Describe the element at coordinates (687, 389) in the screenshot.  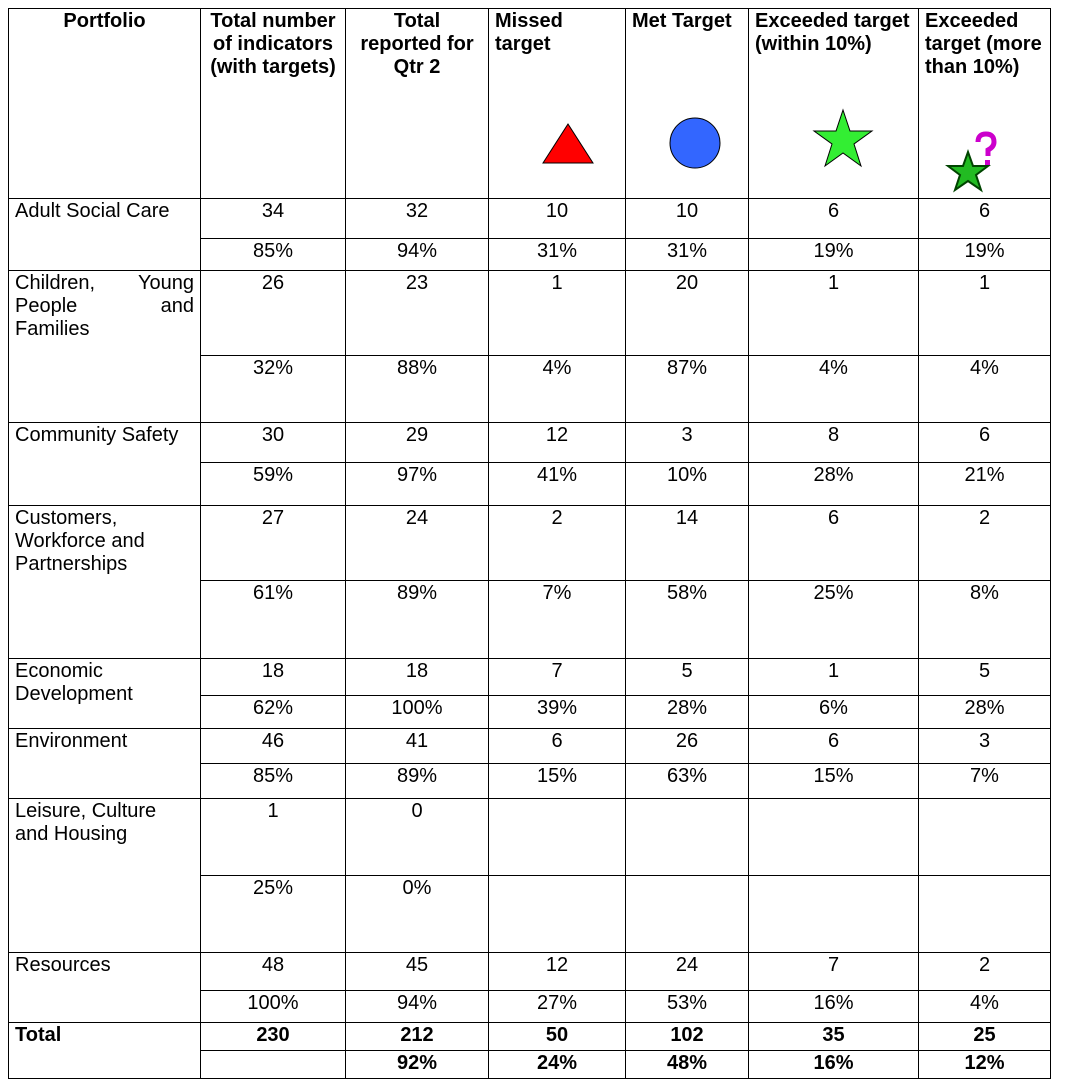
I see `percent-cell: 87%` at that location.